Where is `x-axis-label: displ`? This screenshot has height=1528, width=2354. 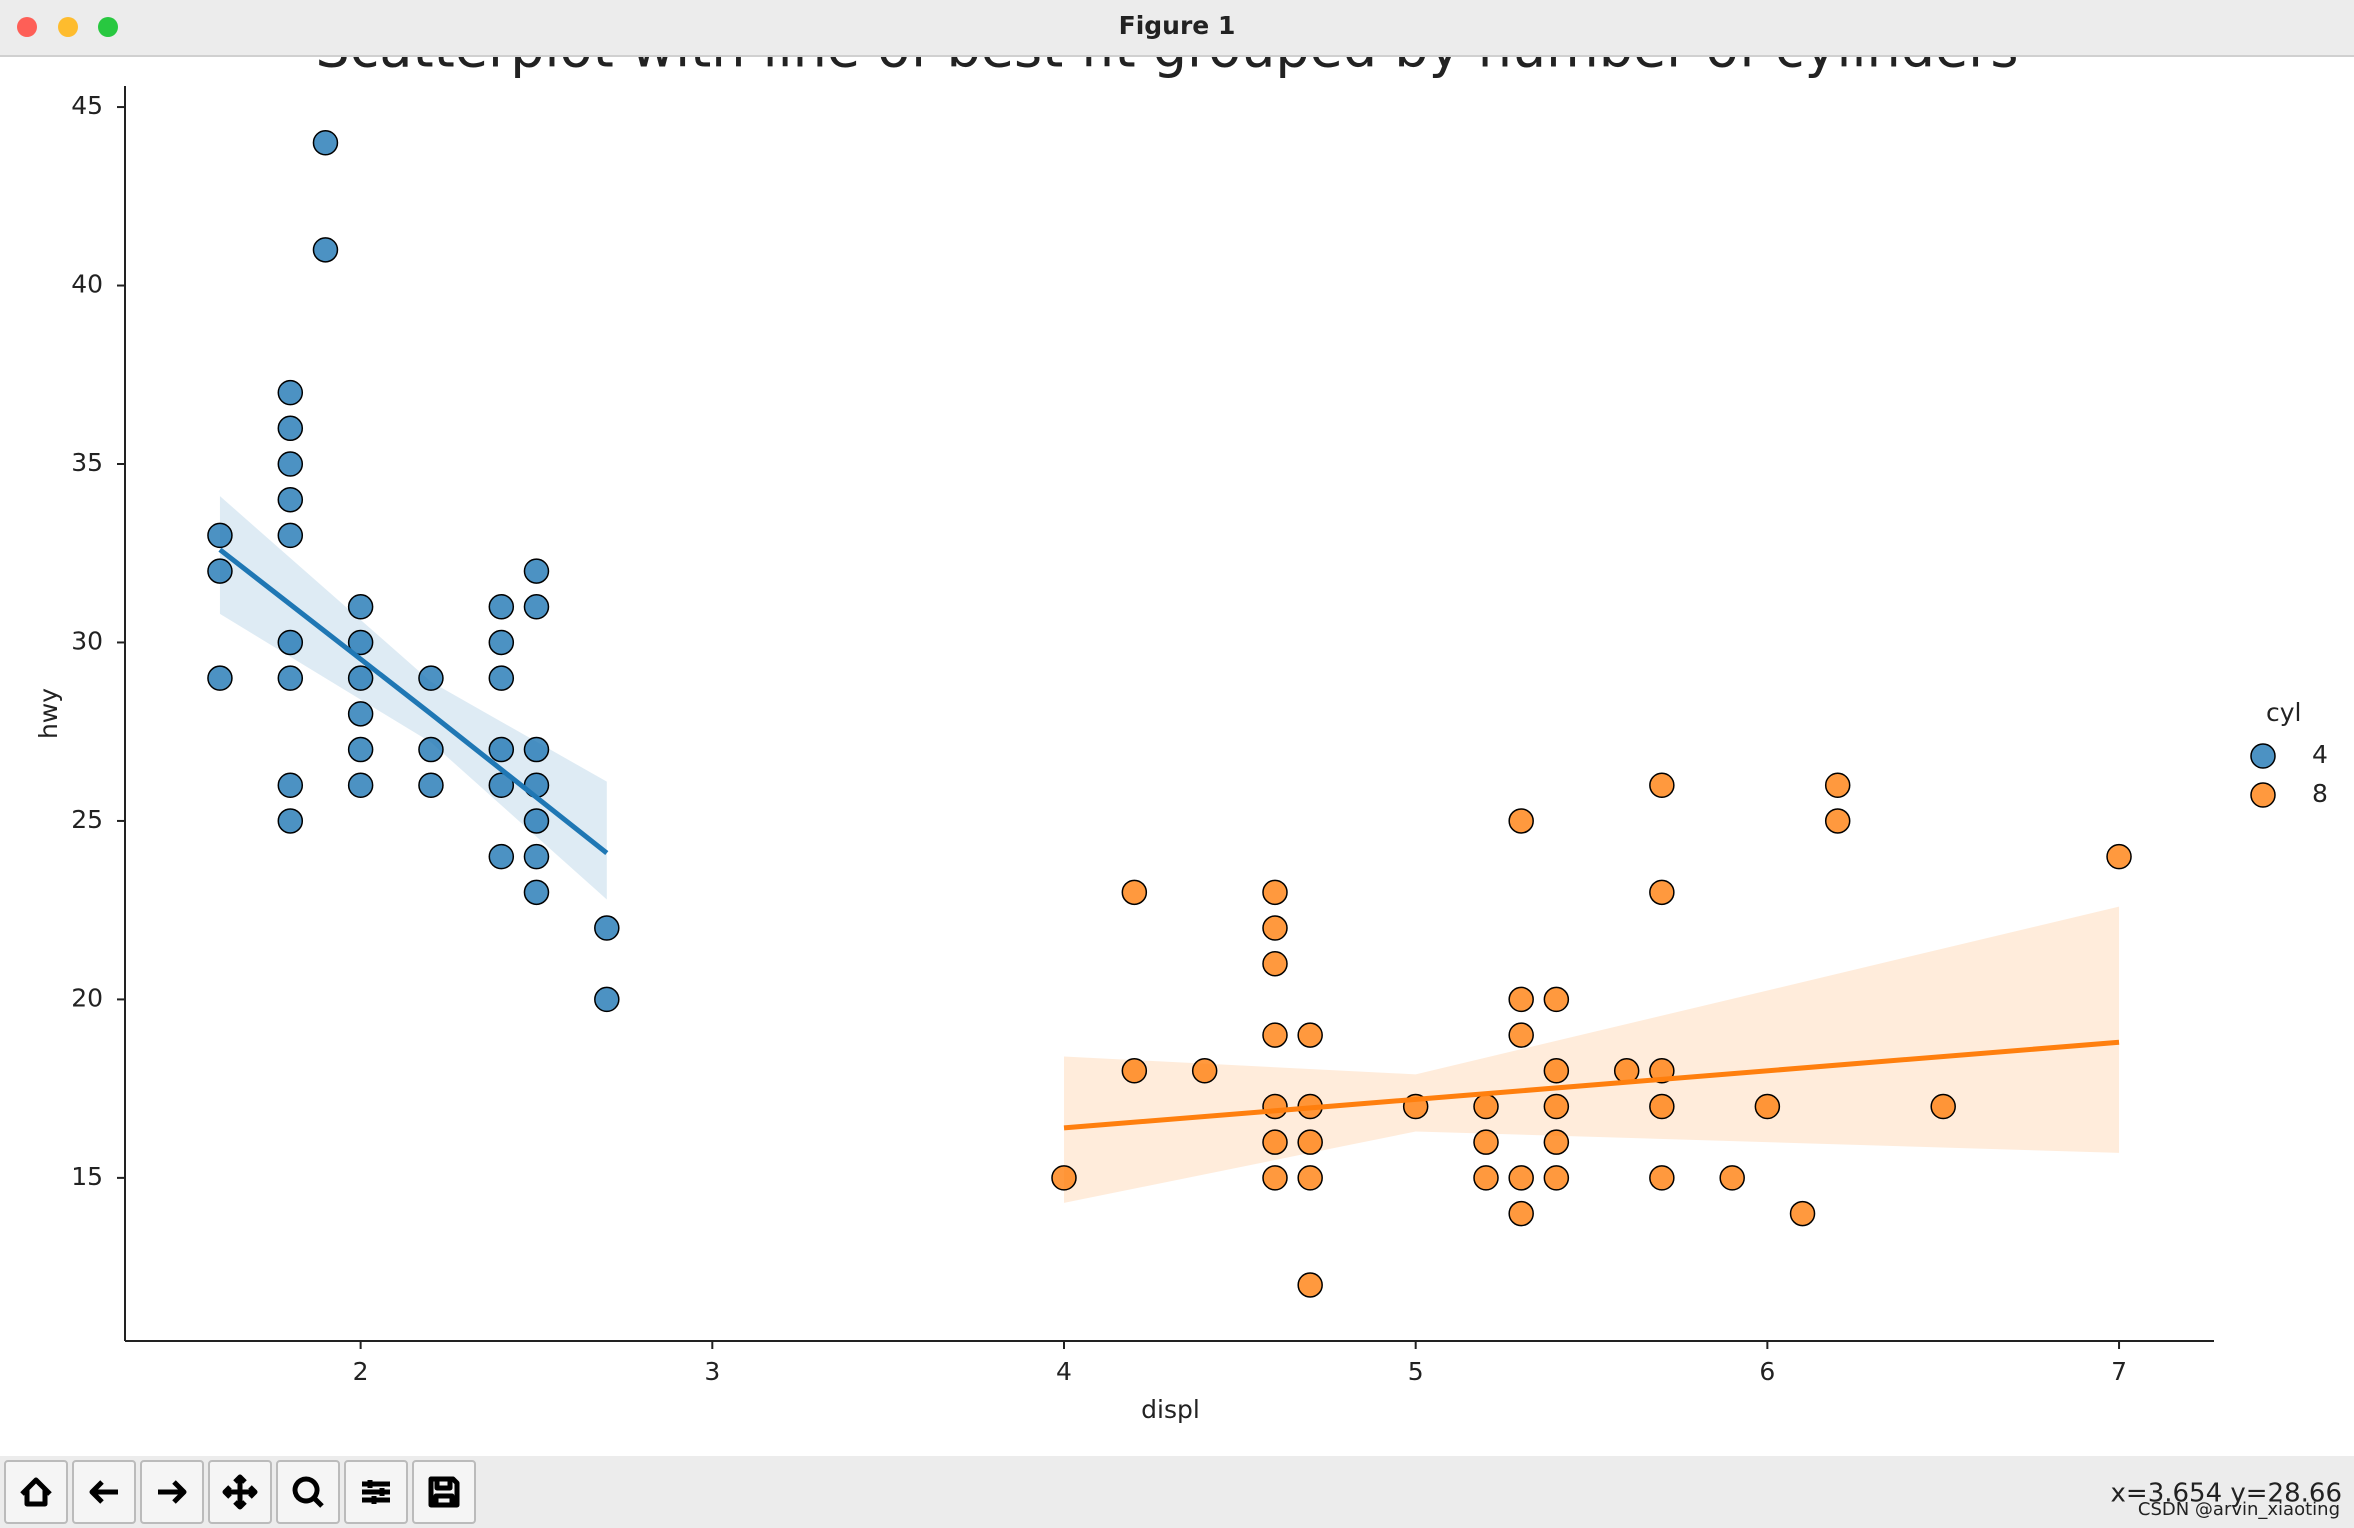 x-axis-label: displ is located at coordinates (1170, 1409).